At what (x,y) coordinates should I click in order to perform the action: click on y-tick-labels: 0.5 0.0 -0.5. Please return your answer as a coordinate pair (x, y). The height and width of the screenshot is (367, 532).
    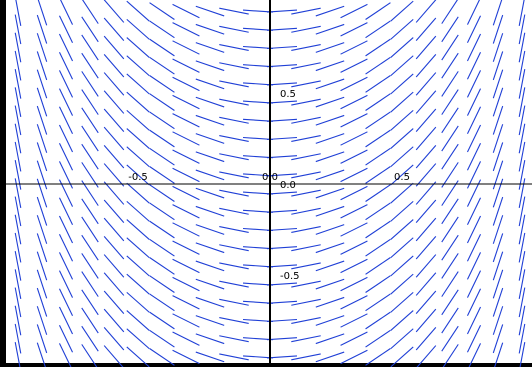
    Looking at the image, I should click on (290, 185).